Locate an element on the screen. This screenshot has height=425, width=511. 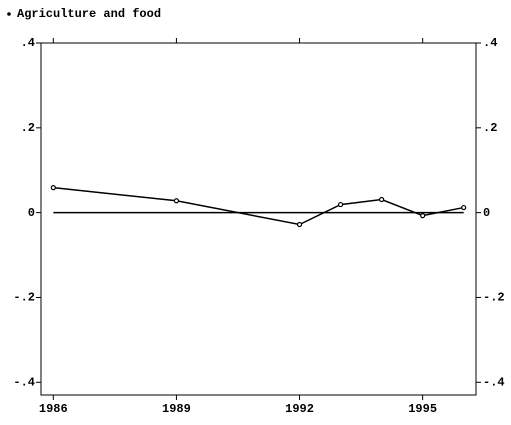
y2-tick-label: 0 is located at coordinates (486, 213).